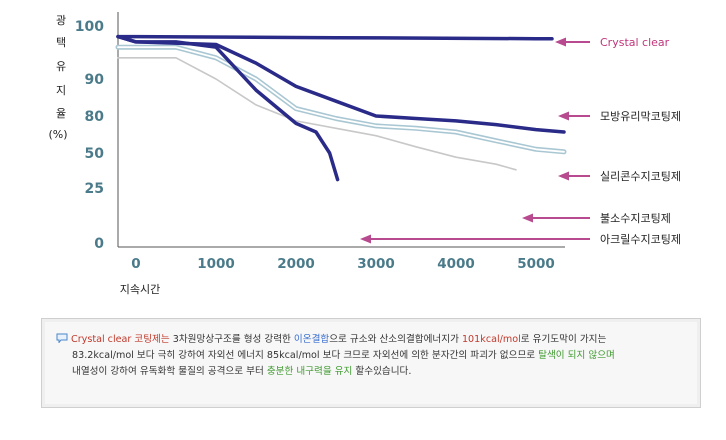 The image size is (726, 440). What do you see at coordinates (576, 355) in the screenshot?
I see `note-text-run: 탈색이 되지 않으며` at bounding box center [576, 355].